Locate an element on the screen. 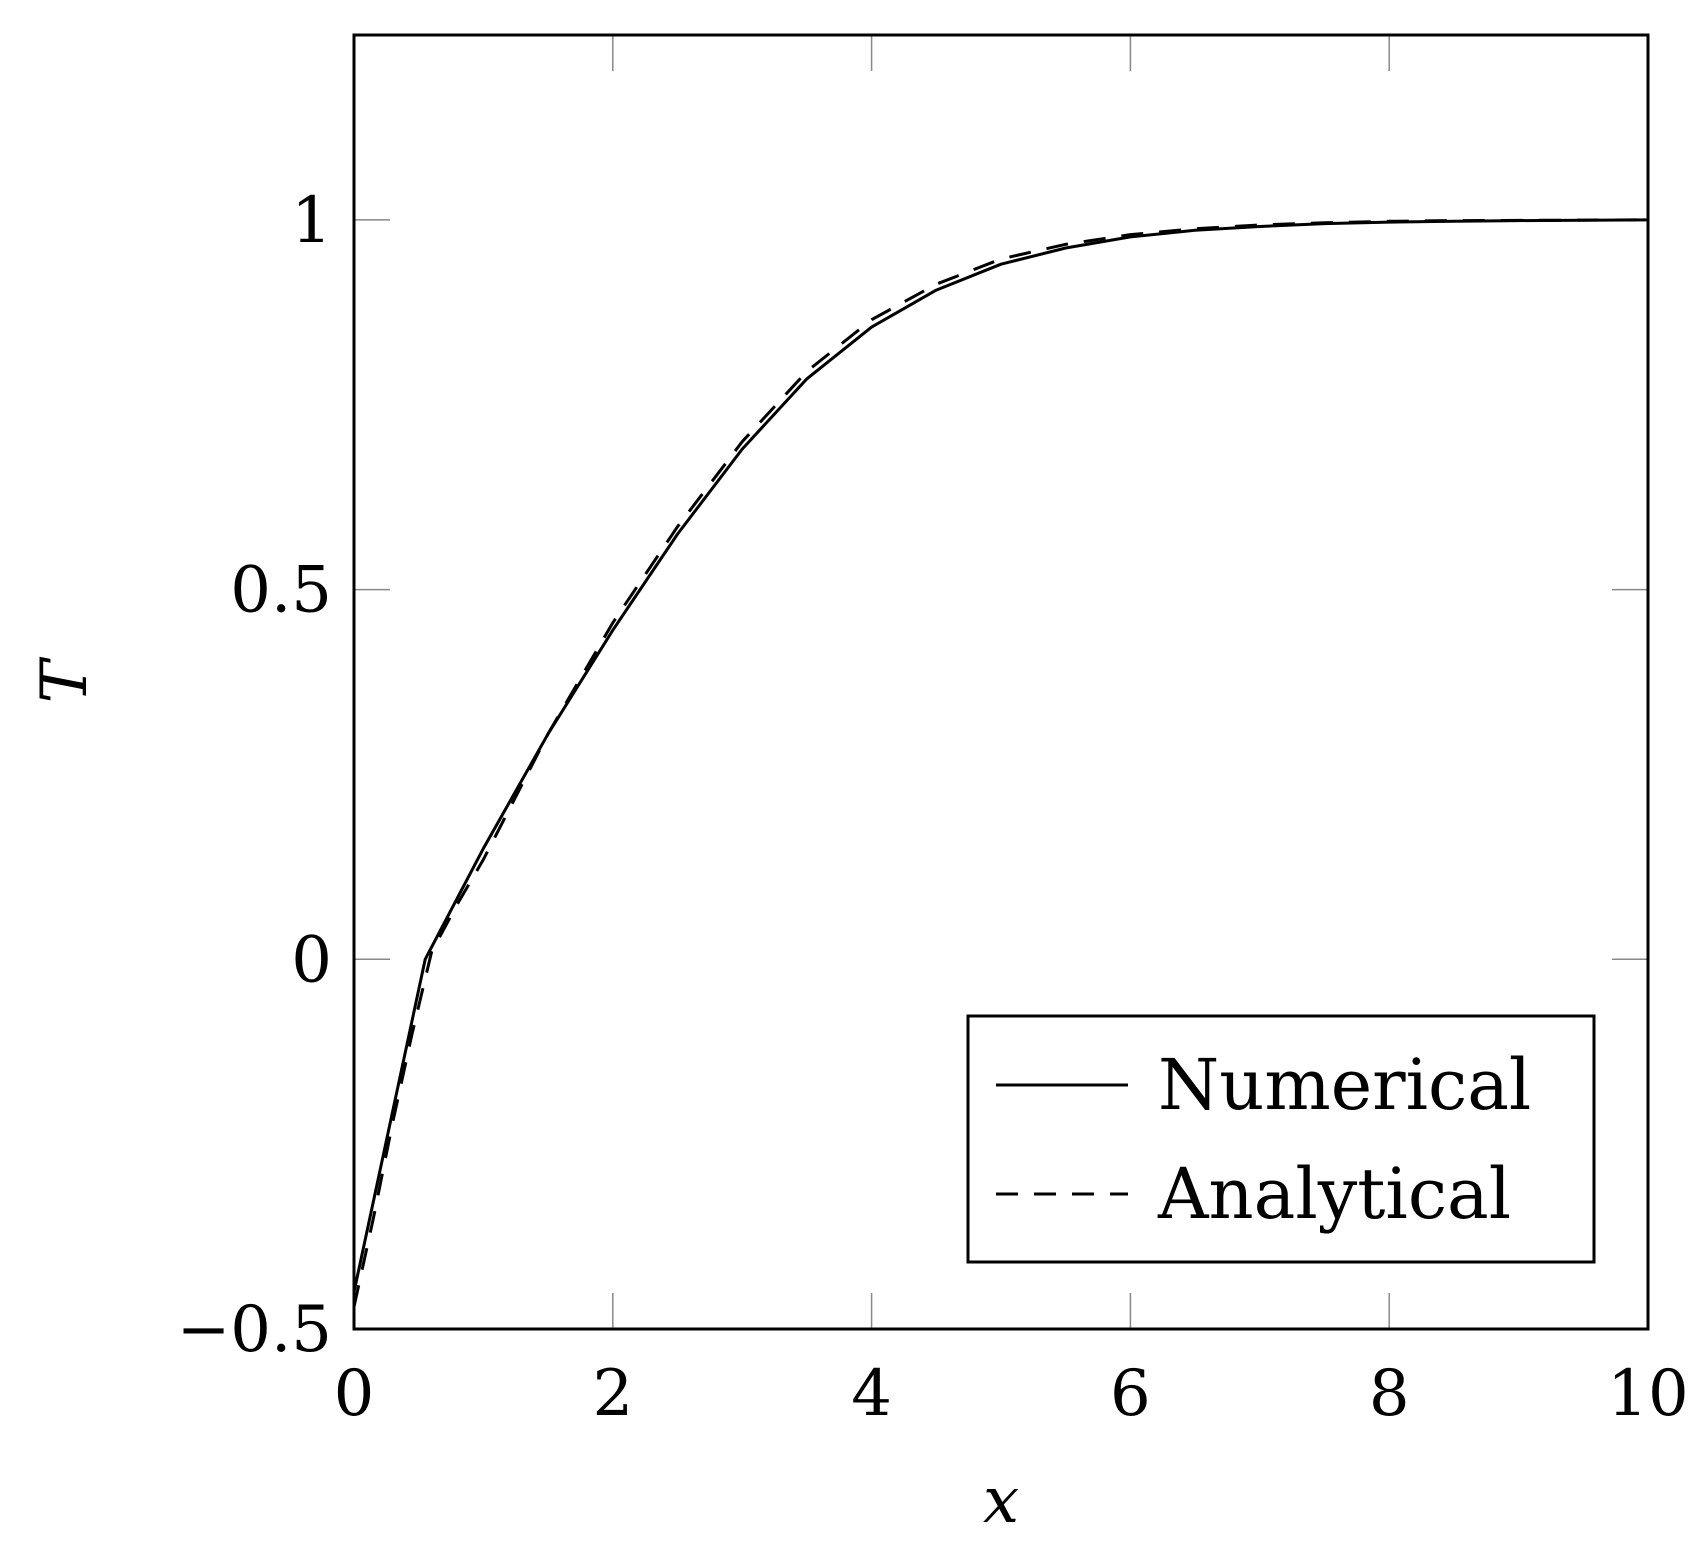 This screenshot has height=1547, width=1700. legend-label-numerical: Numerical is located at coordinates (1344, 1085).